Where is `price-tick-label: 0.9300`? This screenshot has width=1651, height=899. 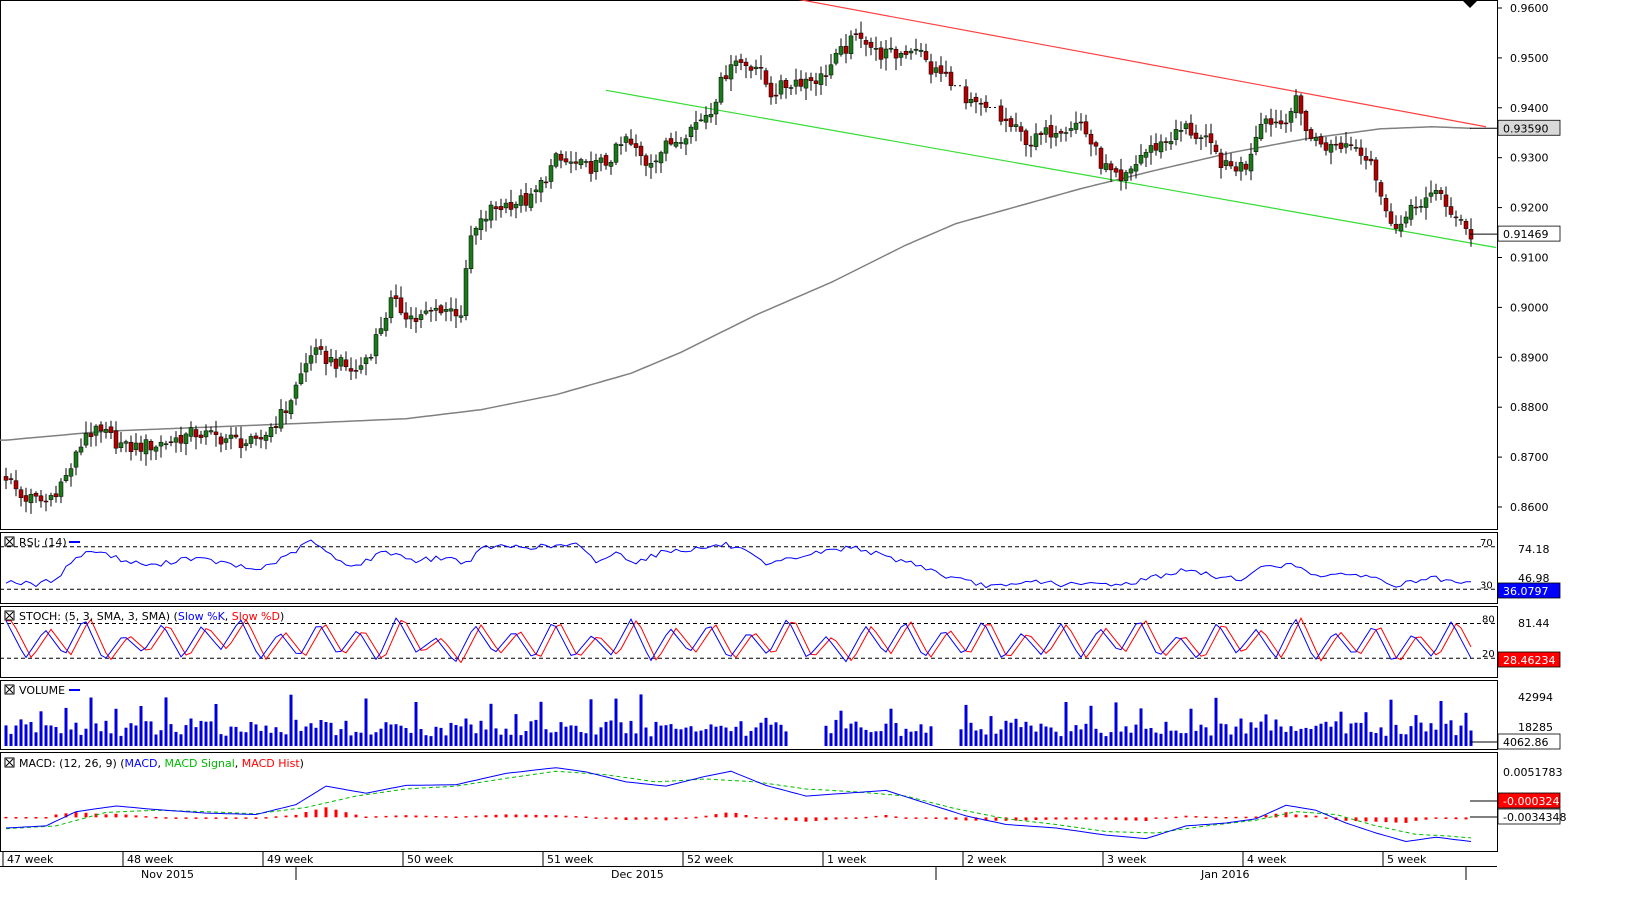
price-tick-label: 0.9300 is located at coordinates (1529, 158).